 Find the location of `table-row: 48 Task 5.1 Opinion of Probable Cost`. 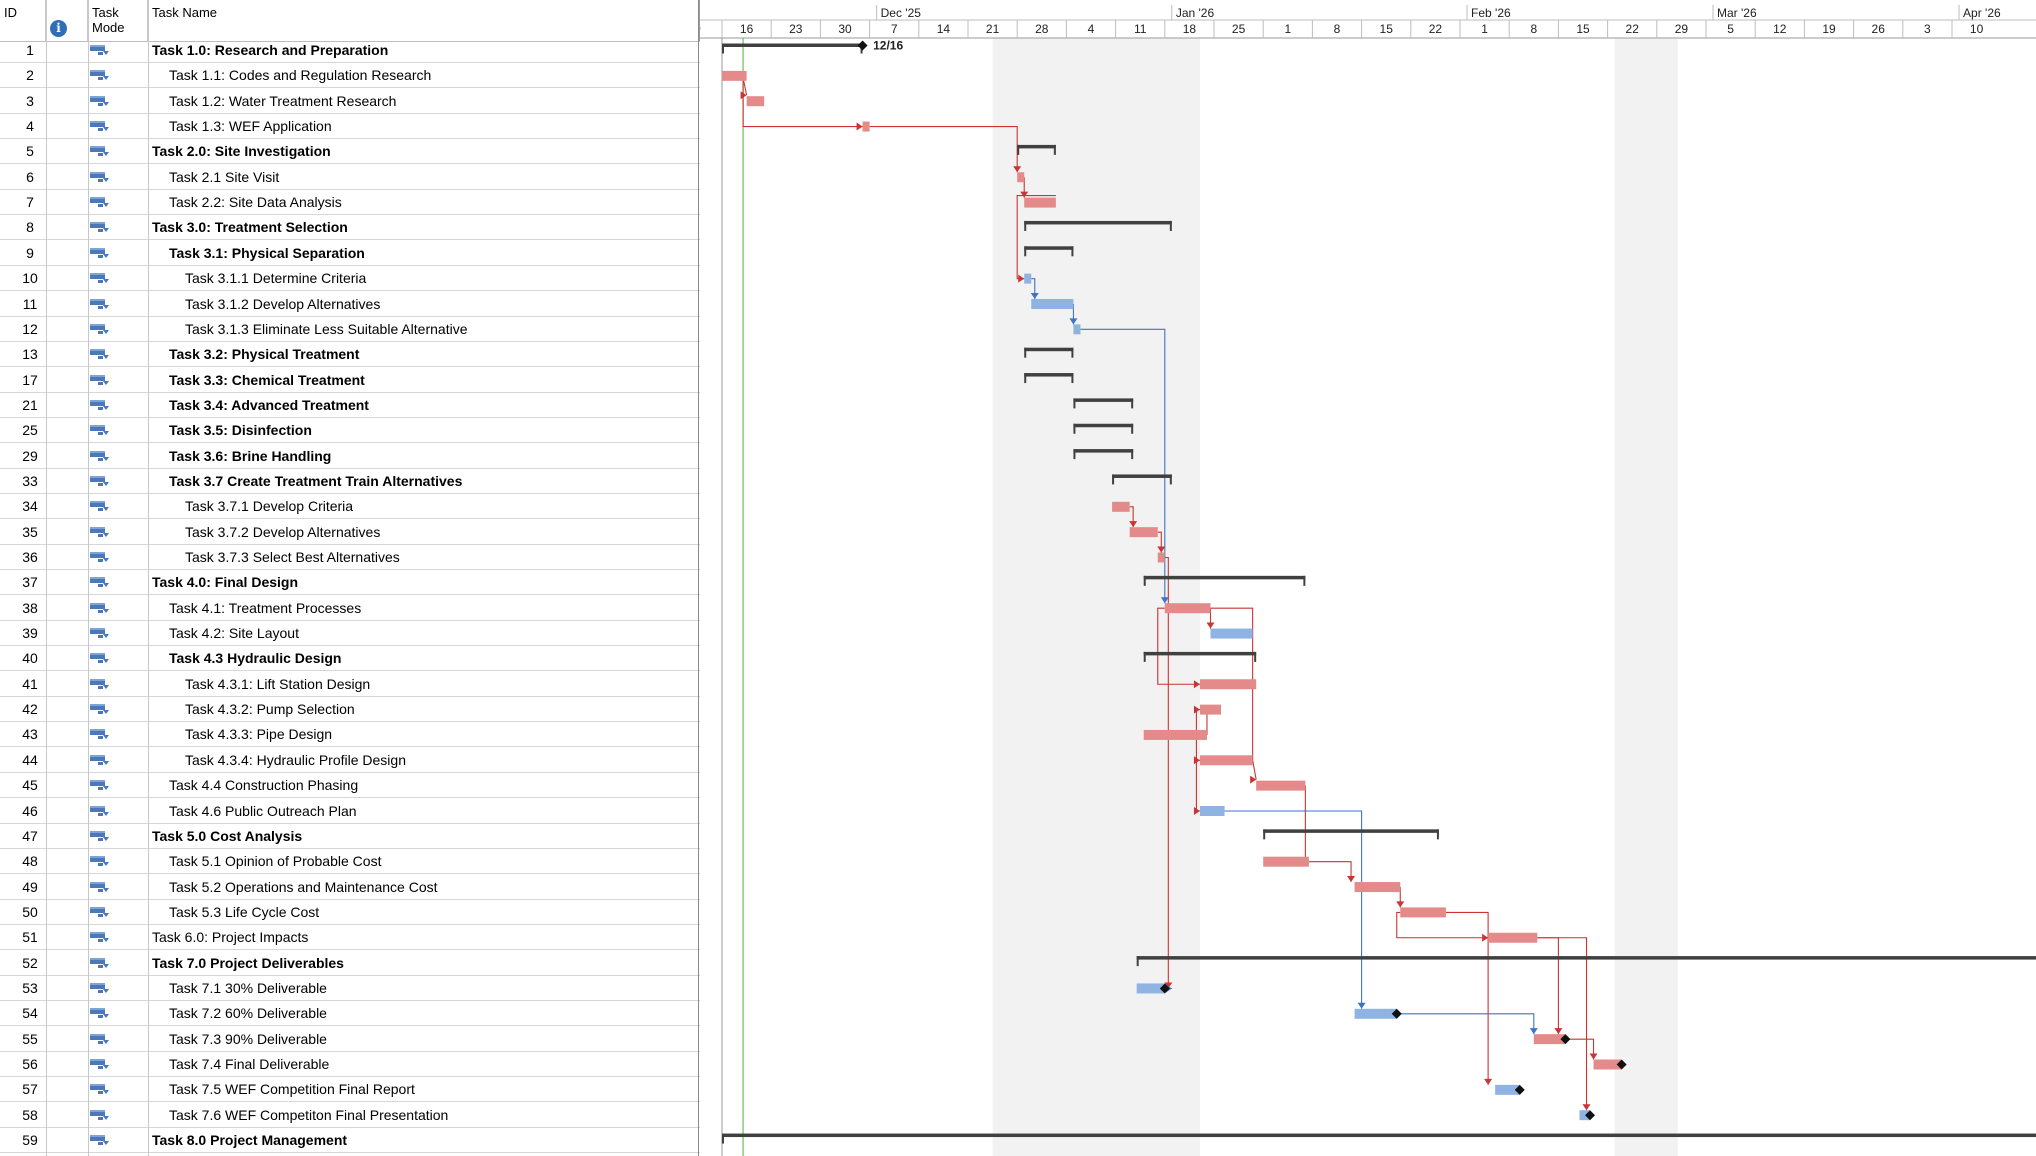

table-row: 48 Task 5.1 Opinion of Probable Cost is located at coordinates (350, 862).